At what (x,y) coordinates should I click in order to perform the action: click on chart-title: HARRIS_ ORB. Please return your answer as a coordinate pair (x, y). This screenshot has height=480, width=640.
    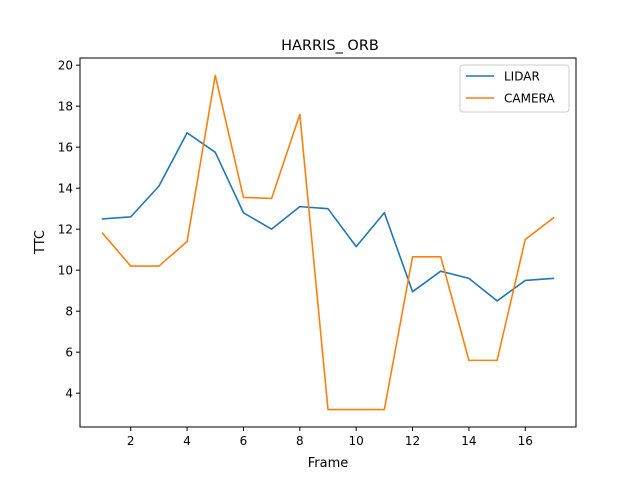
    Looking at the image, I should click on (330, 46).